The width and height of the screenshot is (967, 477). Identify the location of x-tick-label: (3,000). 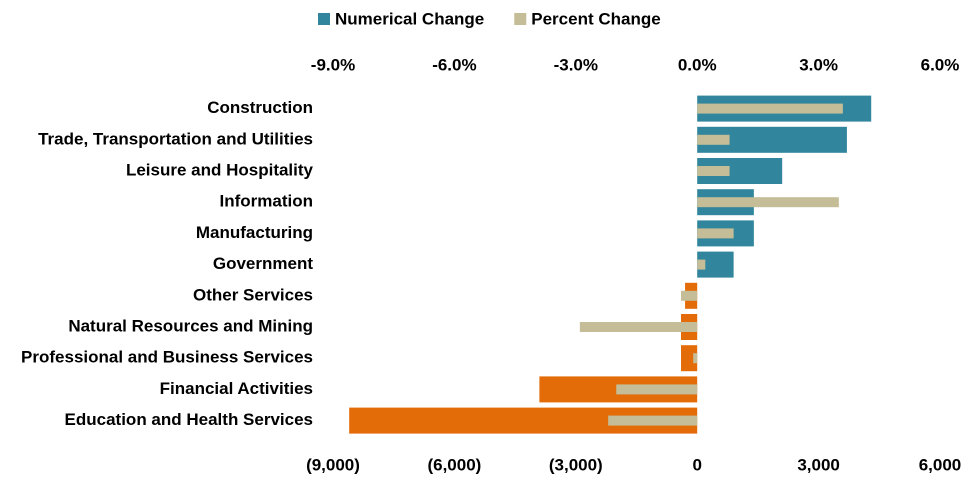
(576, 464).